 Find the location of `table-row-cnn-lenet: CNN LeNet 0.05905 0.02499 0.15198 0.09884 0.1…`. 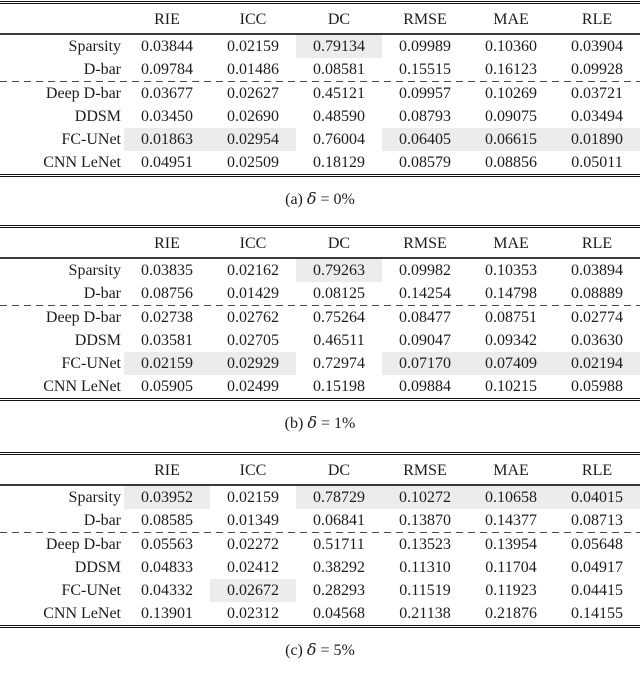

table-row-cnn-lenet: CNN LeNet 0.05905 0.02499 0.15198 0.09884 0.1… is located at coordinates (320, 386).